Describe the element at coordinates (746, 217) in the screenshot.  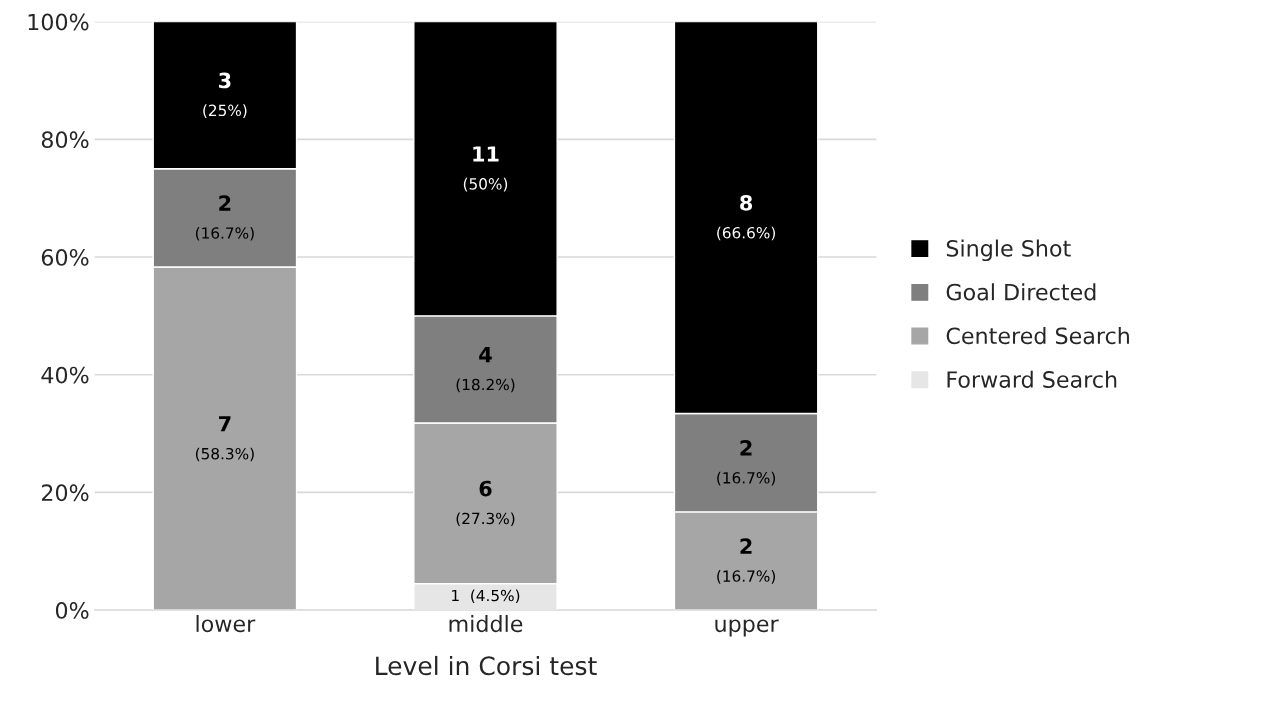
I see `data-label: 8 (66.6%)` at that location.